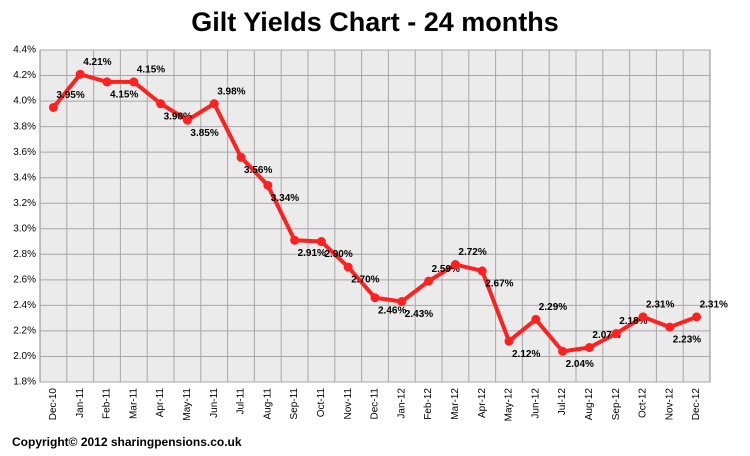 The height and width of the screenshot is (456, 750). What do you see at coordinates (338, 254) in the screenshot?
I see `data-label: 2.90%` at bounding box center [338, 254].